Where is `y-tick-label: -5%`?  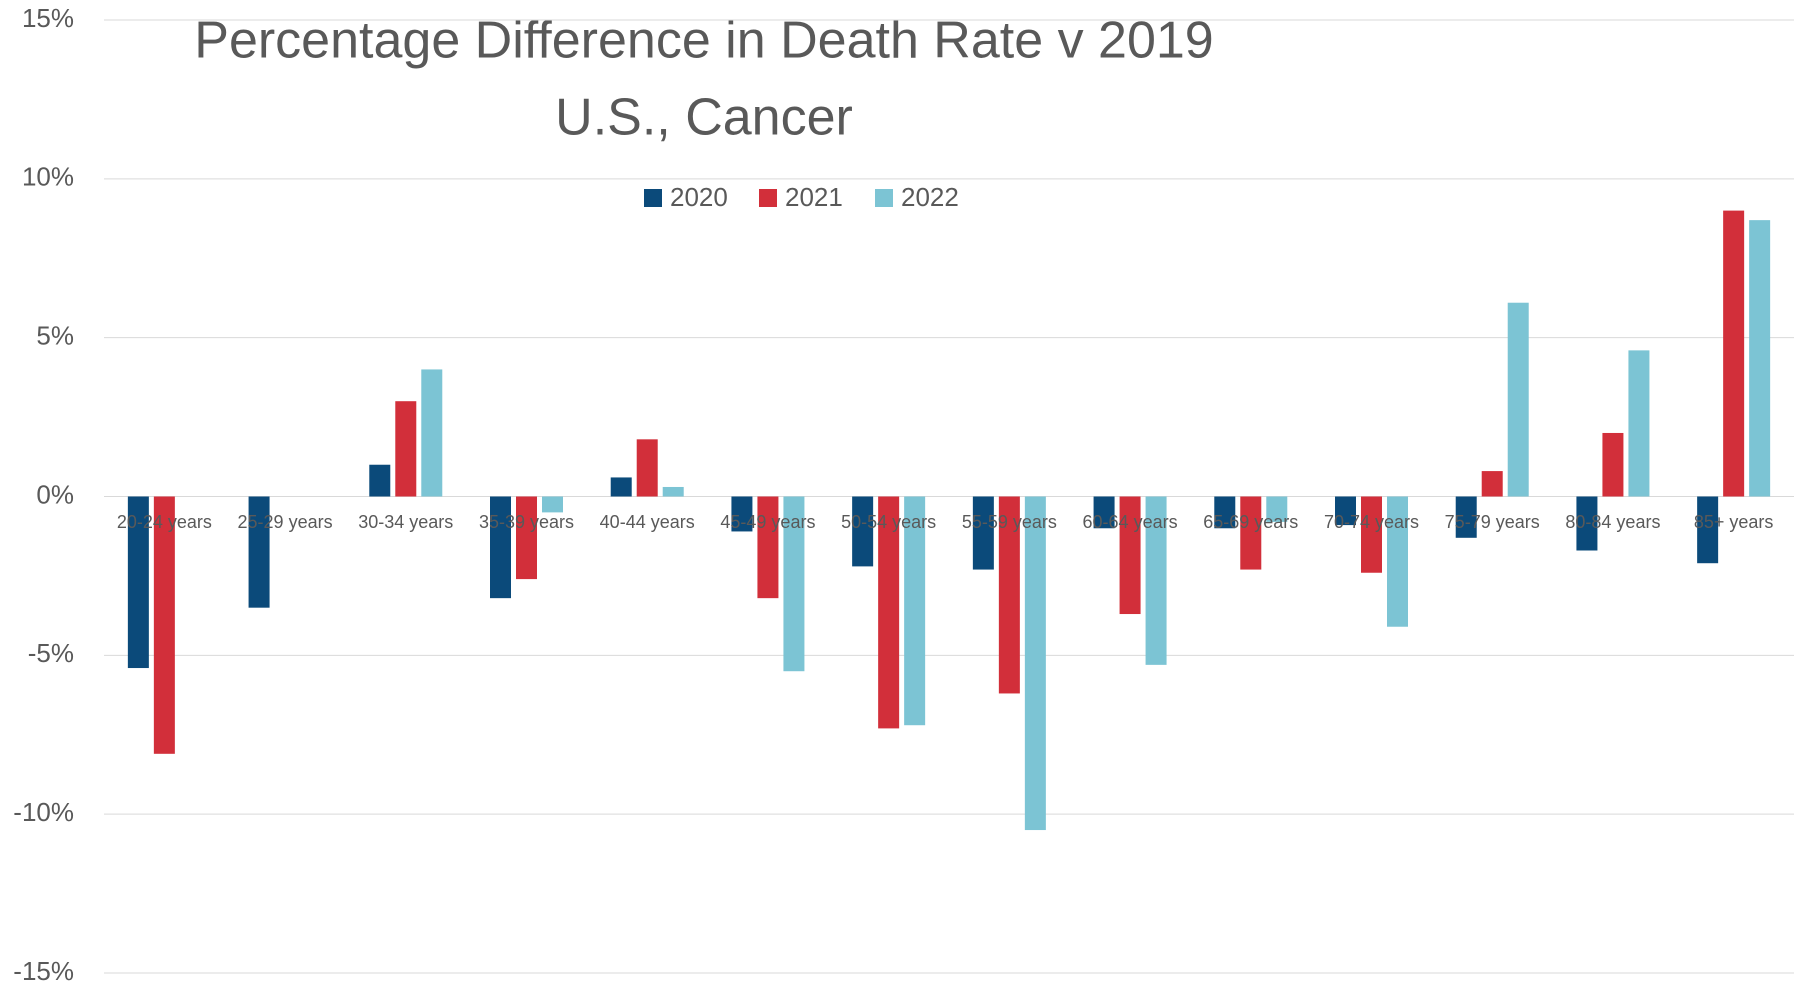 y-tick-label: -5% is located at coordinates (51, 653).